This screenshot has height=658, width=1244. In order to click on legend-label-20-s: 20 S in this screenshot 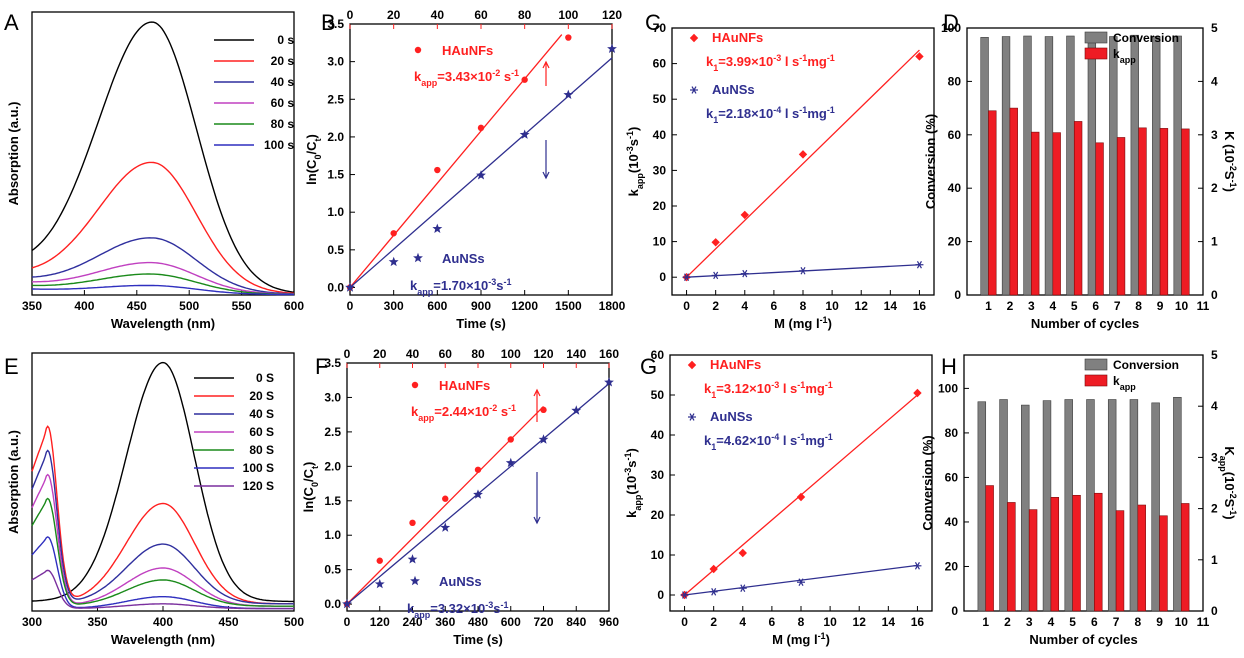, I will do `click(261, 396)`.